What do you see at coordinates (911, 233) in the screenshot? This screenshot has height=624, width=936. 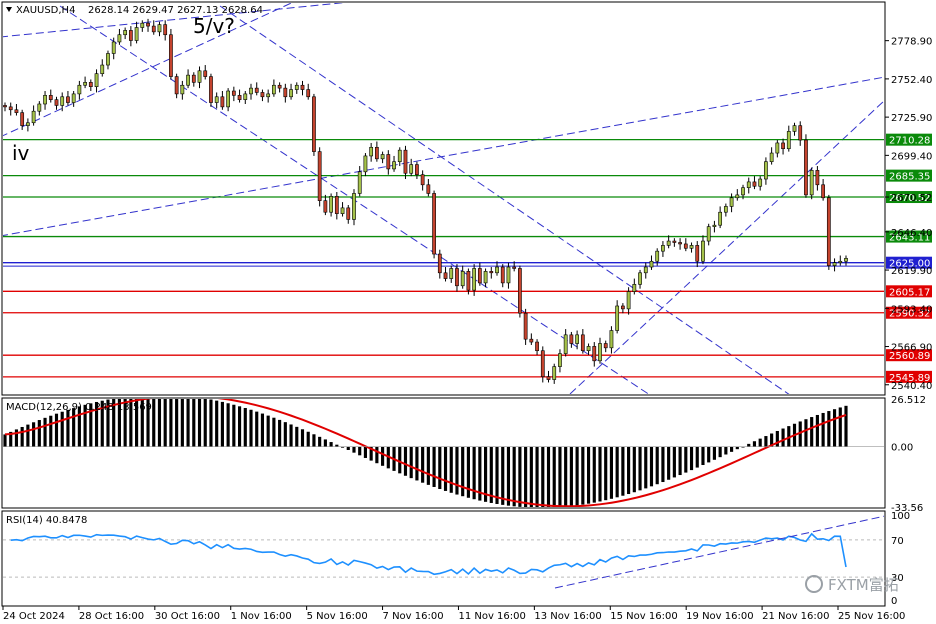 I see `price-tick-label: 2646.40` at bounding box center [911, 233].